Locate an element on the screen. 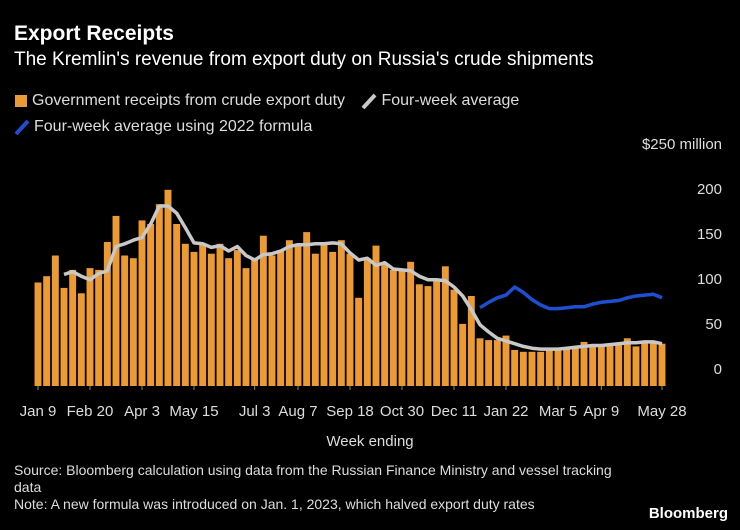 The height and width of the screenshot is (530, 740). x-tick-label: Mar 5 is located at coordinates (558, 411).